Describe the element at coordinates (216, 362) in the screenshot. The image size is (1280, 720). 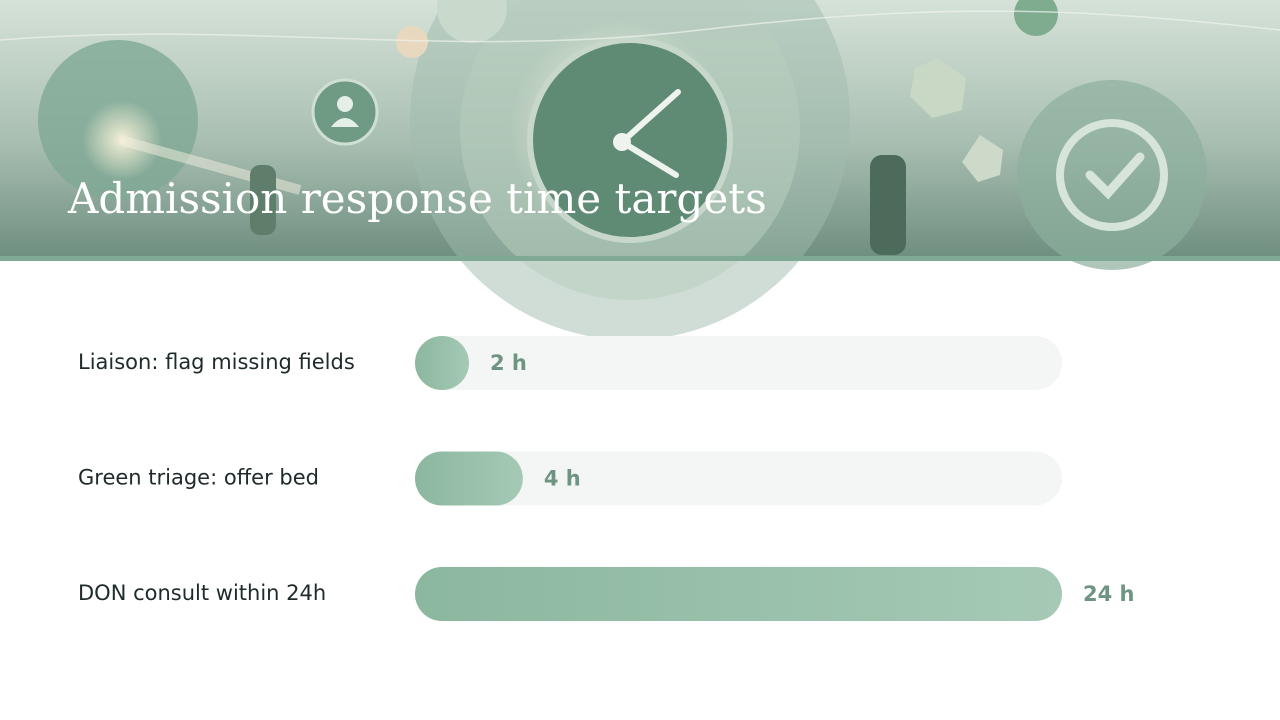
I see `category-label: Liaison: flag missing fields` at that location.